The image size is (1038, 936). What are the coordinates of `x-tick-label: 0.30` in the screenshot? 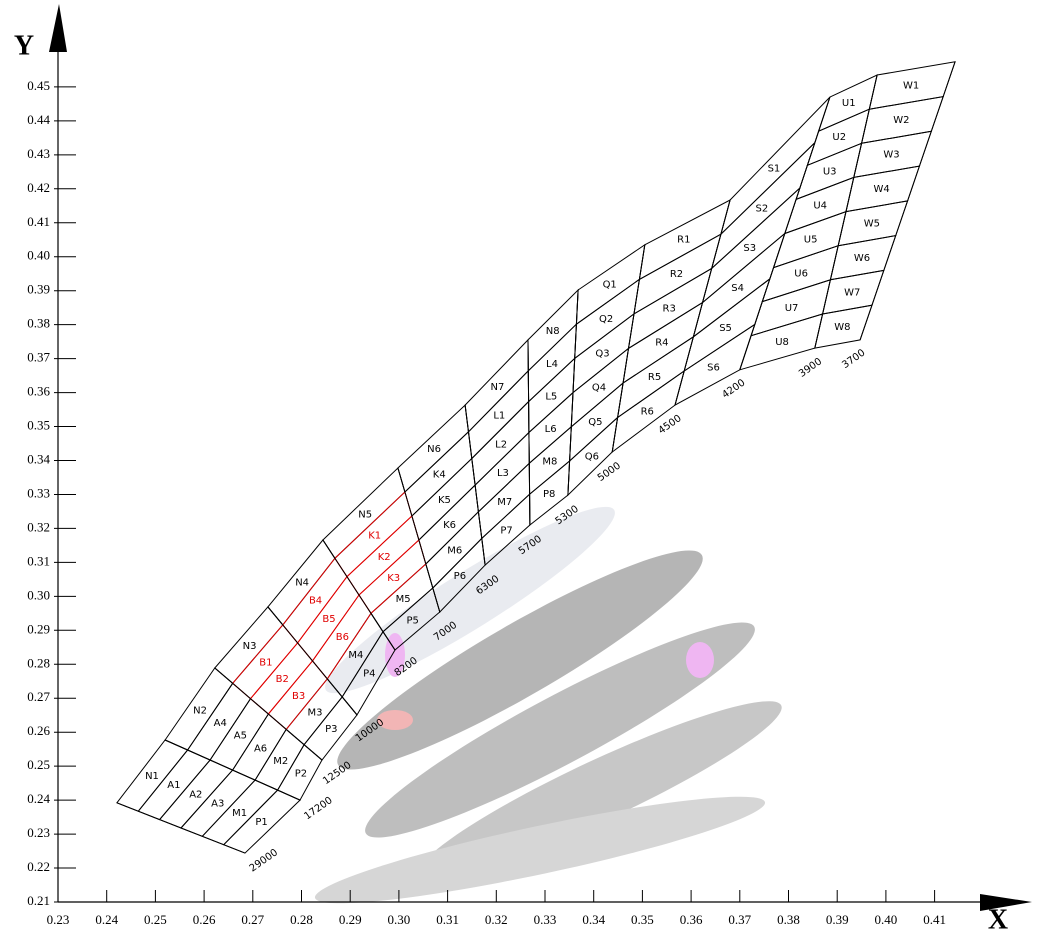 It's located at (399, 919).